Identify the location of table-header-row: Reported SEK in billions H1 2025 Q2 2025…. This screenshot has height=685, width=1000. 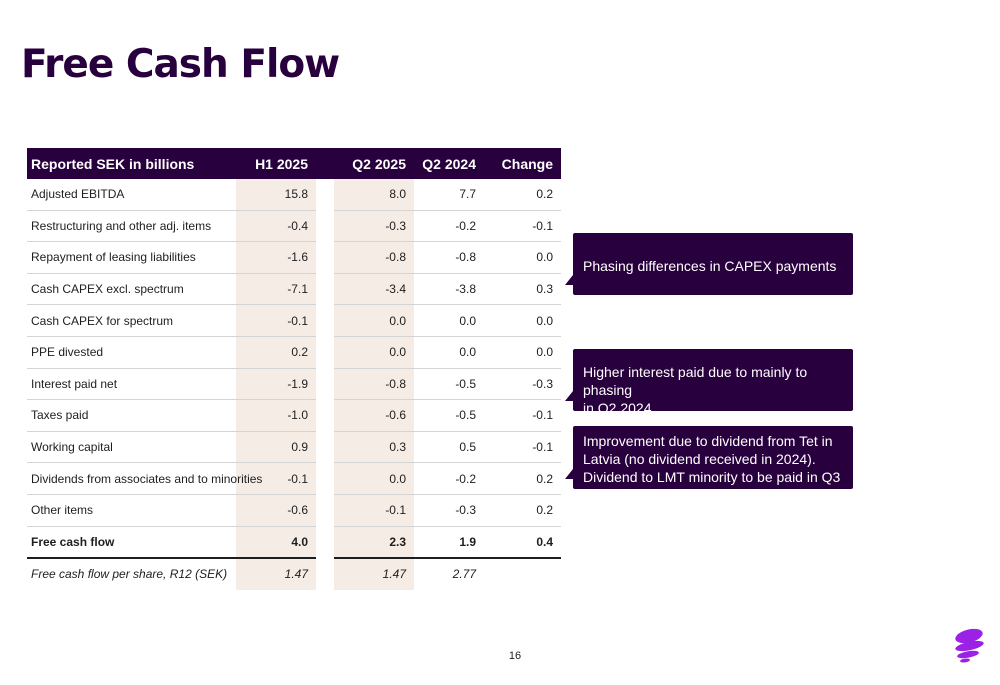
(294, 163).